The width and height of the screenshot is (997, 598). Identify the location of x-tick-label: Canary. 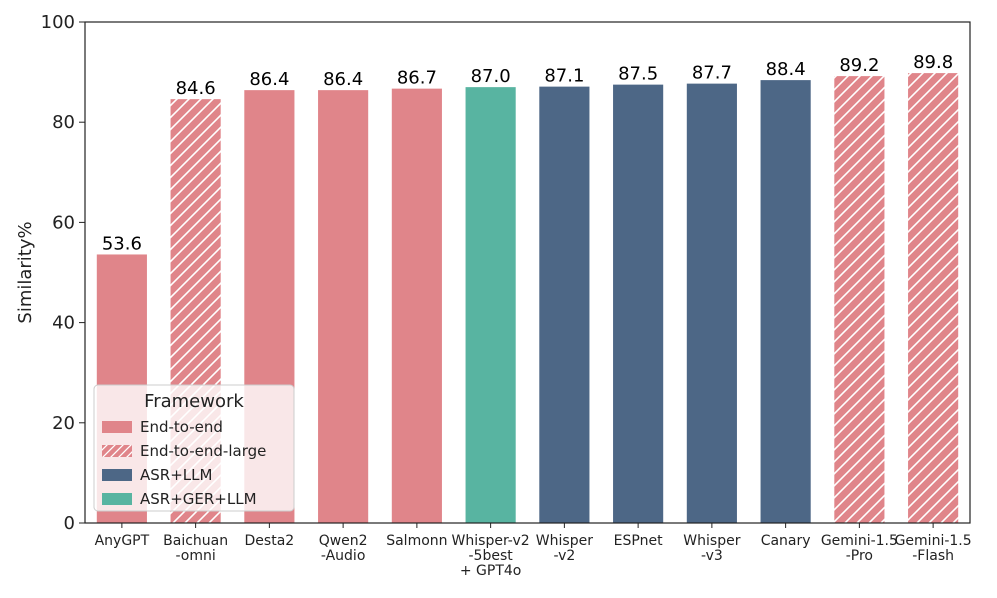
(786, 541).